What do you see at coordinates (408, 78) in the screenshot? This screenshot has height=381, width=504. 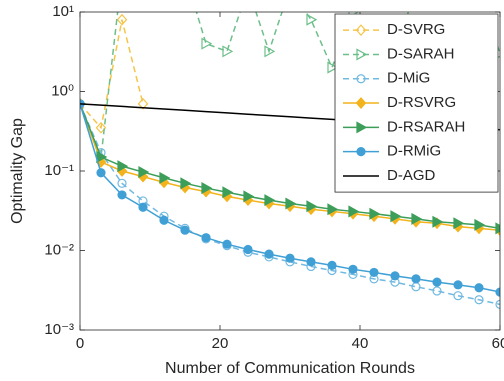 I see `legend-label: D-MiG` at bounding box center [408, 78].